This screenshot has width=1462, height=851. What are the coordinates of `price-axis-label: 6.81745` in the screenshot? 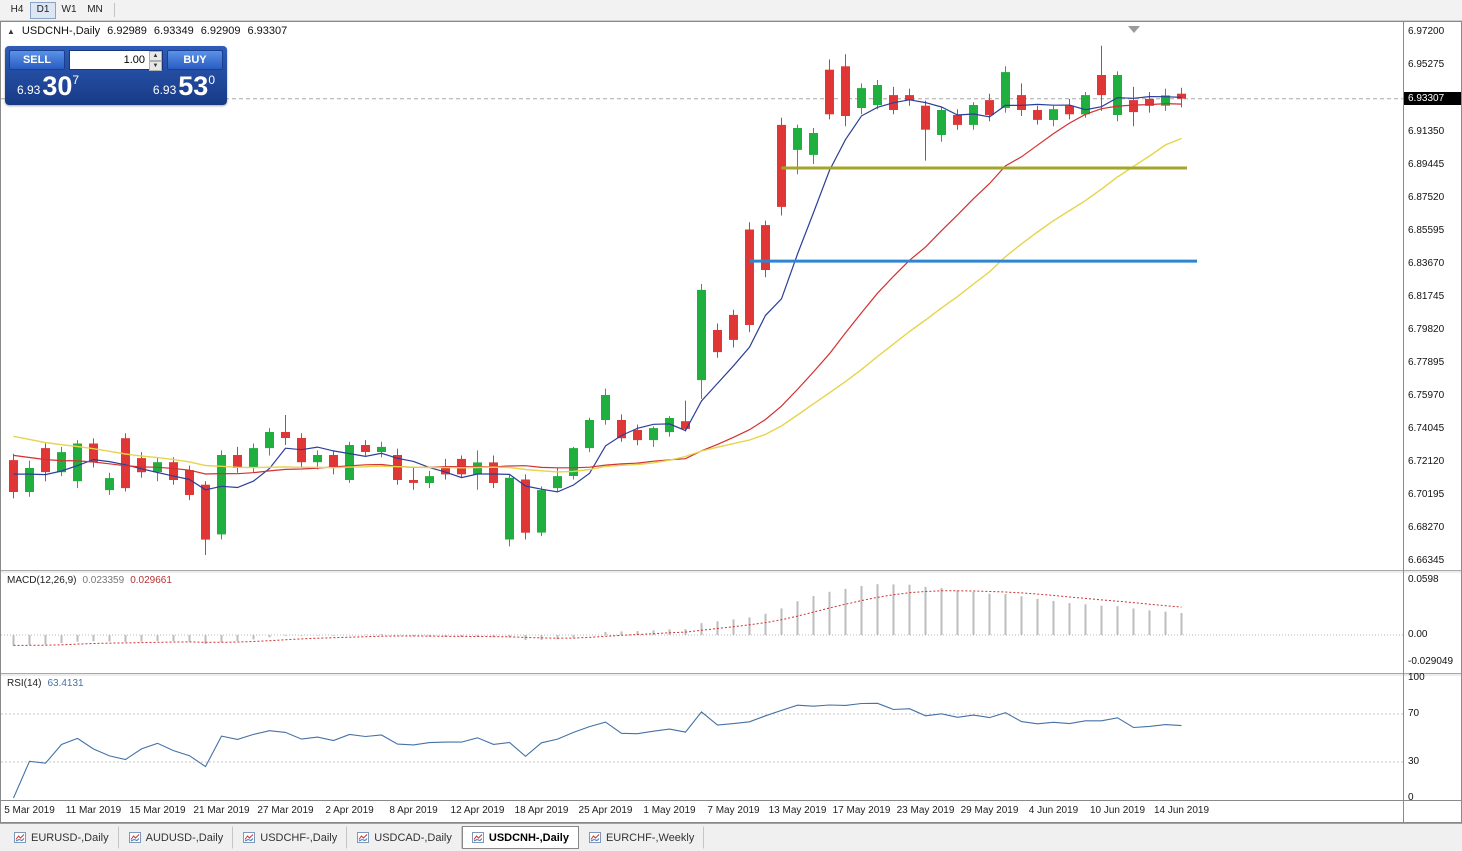 It's located at (1426, 296).